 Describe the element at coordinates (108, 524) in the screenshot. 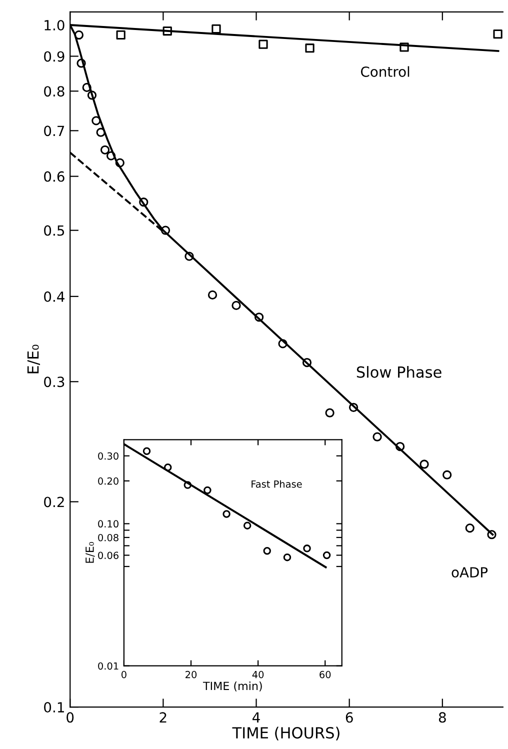

I see `y-tick-label: 0.10` at that location.